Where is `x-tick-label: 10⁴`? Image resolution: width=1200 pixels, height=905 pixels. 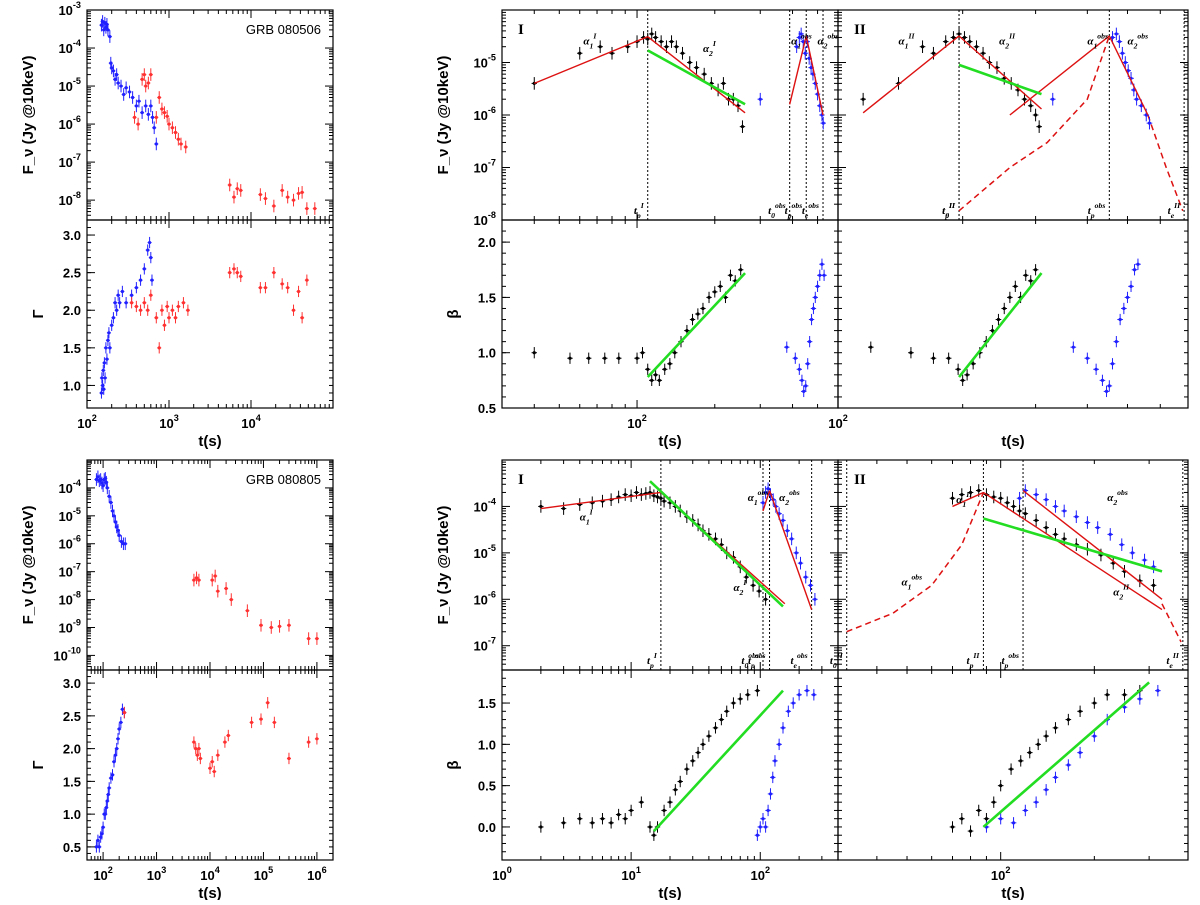 x-tick-label: 10⁴ is located at coordinates (210, 874).